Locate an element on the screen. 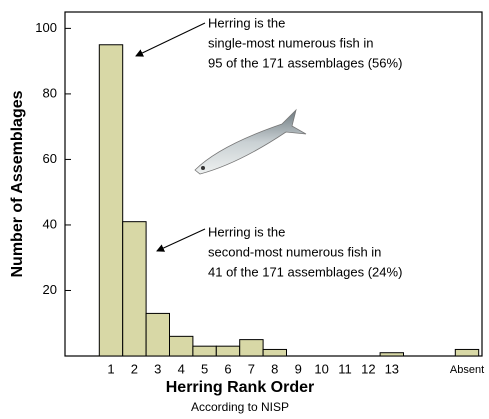 The height and width of the screenshot is (419, 489). x-tick-label: 9 is located at coordinates (298, 368).